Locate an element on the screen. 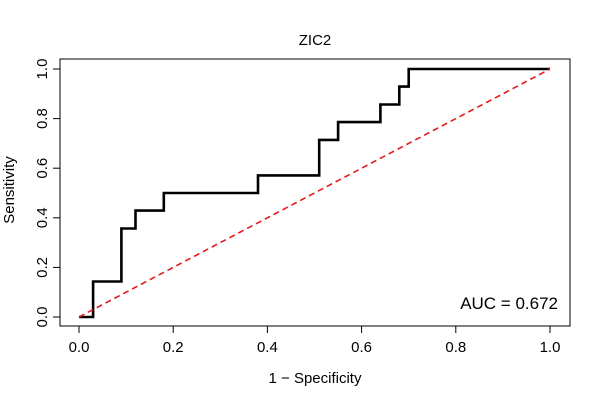  x-tick-label: 1.0 is located at coordinates (550, 347).